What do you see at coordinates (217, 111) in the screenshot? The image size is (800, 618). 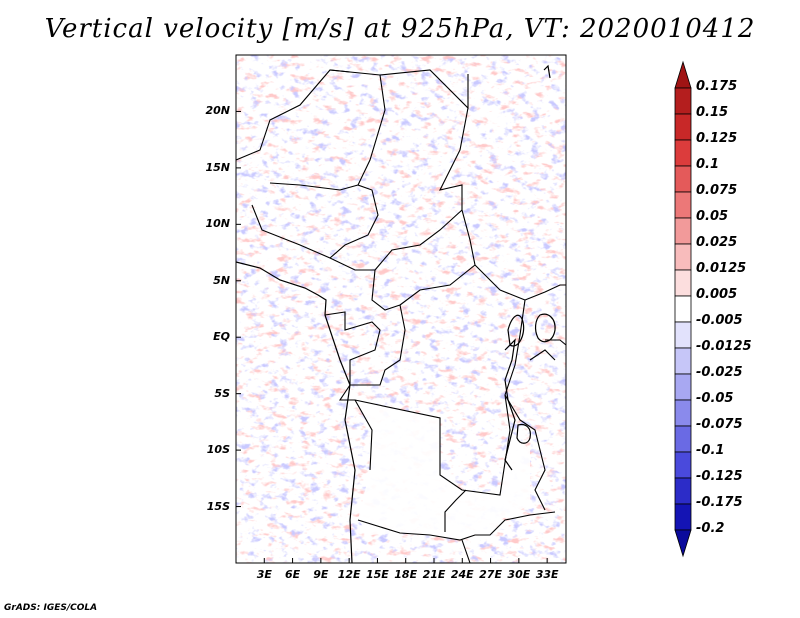 I see `lat-tick-label: 20N` at bounding box center [217, 111].